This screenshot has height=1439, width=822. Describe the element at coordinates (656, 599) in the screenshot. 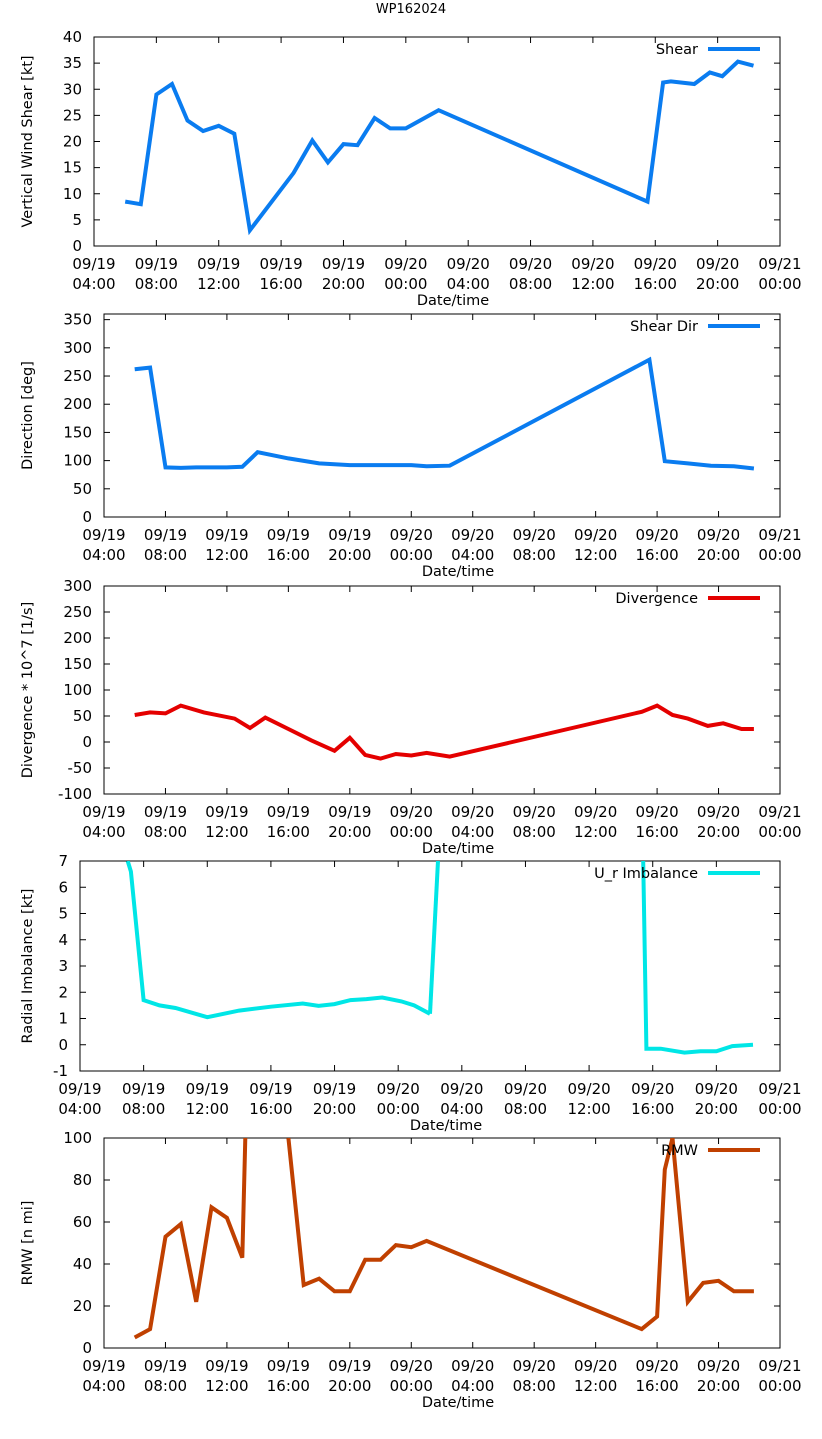

I see `legend-label: Divergence` at that location.